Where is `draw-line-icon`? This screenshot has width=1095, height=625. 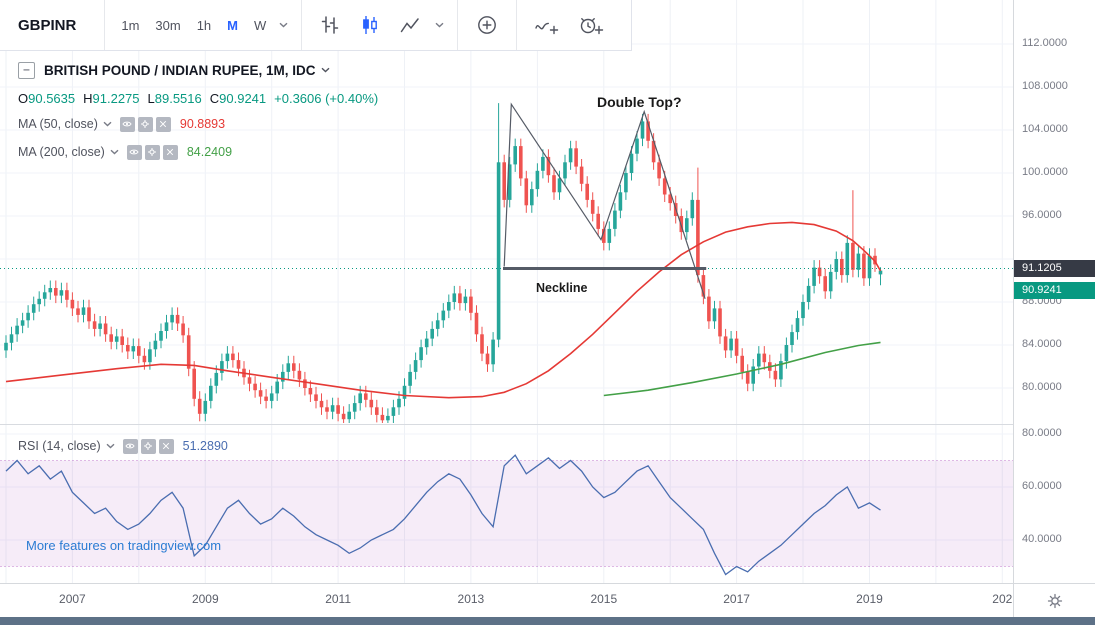
draw-line-icon is located at coordinates (547, 25).